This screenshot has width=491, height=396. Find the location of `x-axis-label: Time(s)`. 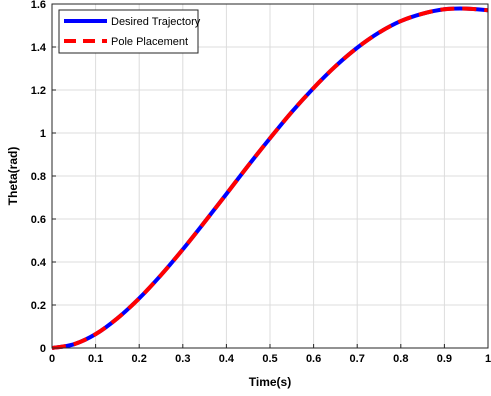

x-axis-label: Time(s) is located at coordinates (270, 382).